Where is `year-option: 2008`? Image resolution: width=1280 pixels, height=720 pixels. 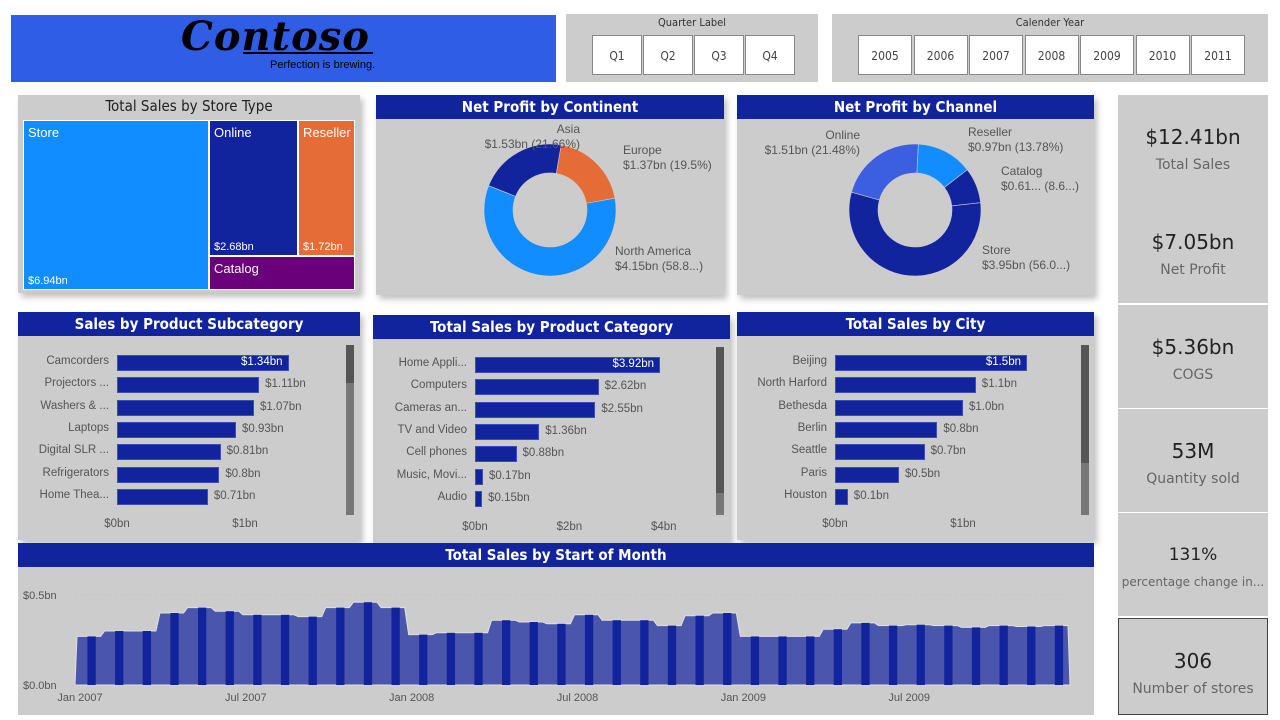 year-option: 2008 is located at coordinates (1051, 55).